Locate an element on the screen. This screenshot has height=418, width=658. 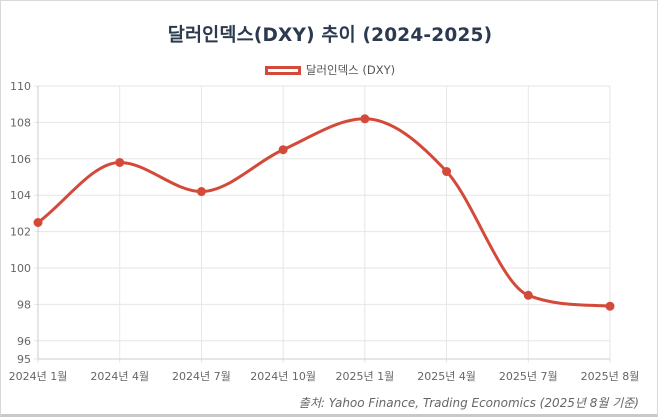
x-tick-label: 2024년 7월 is located at coordinates (201, 376).